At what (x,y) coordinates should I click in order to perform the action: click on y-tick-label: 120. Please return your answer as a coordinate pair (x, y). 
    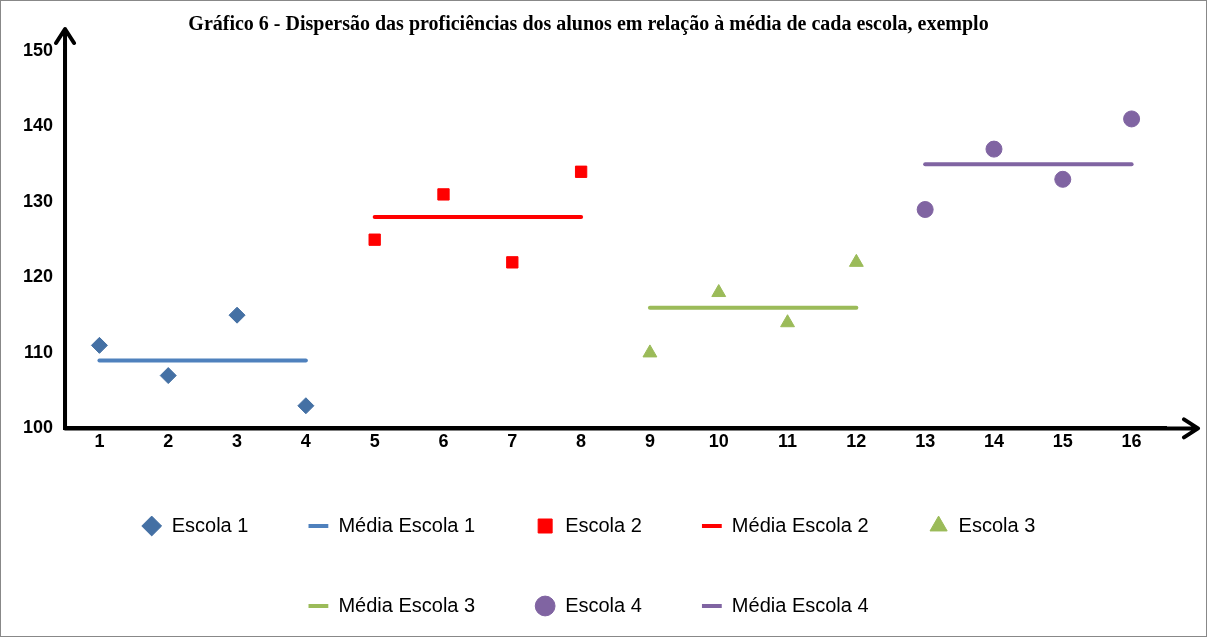
    Looking at the image, I should click on (38, 276).